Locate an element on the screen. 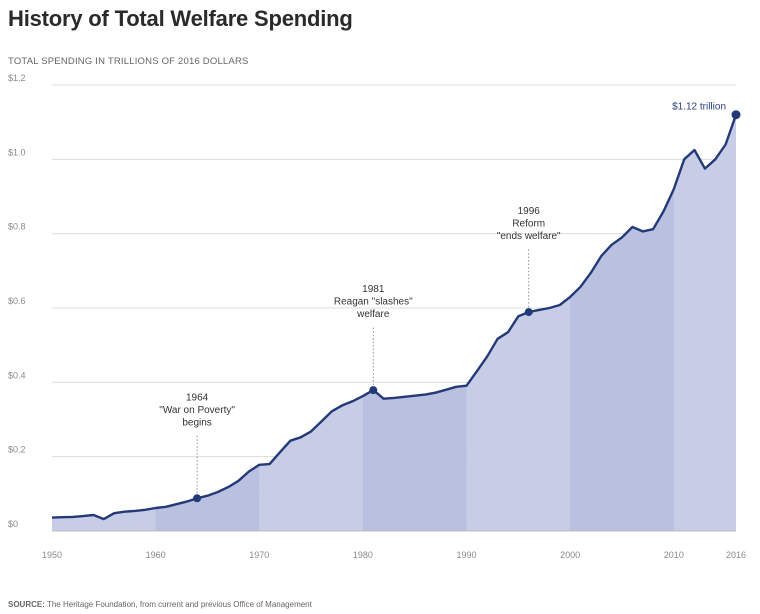  annotation-label: "War on Poverty" is located at coordinates (197, 410).